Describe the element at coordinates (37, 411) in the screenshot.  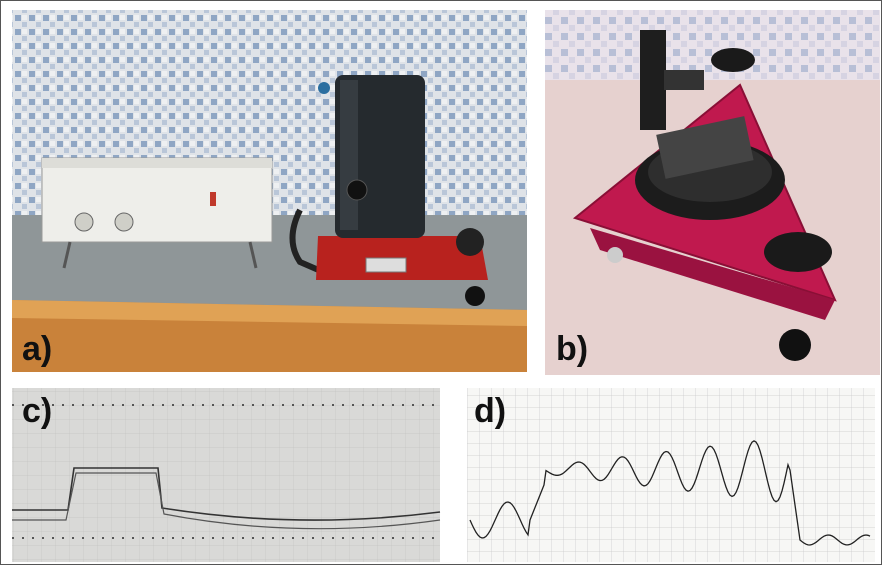
I see `panel-label: c)` at that location.